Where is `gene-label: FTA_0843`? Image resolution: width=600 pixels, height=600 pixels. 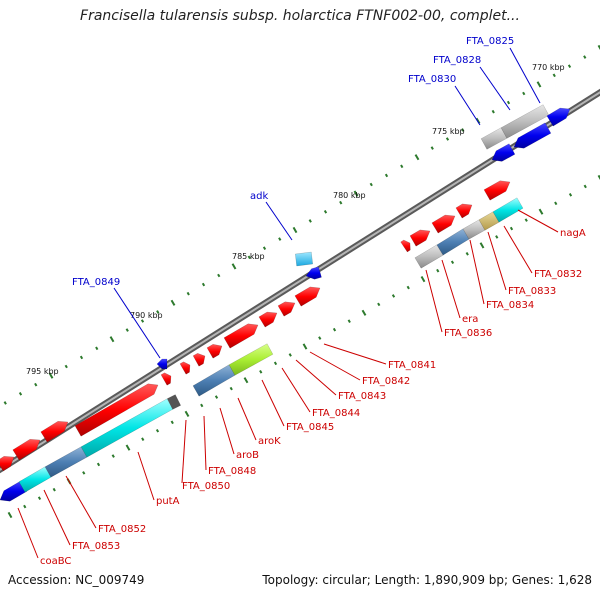 gene-label: FTA_0843 is located at coordinates (362, 396).